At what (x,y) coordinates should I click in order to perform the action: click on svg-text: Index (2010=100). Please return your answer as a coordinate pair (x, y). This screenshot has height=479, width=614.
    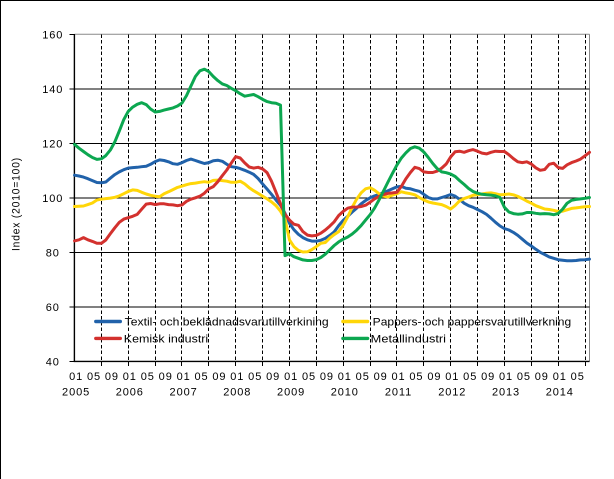
    Looking at the image, I should click on (17, 204).